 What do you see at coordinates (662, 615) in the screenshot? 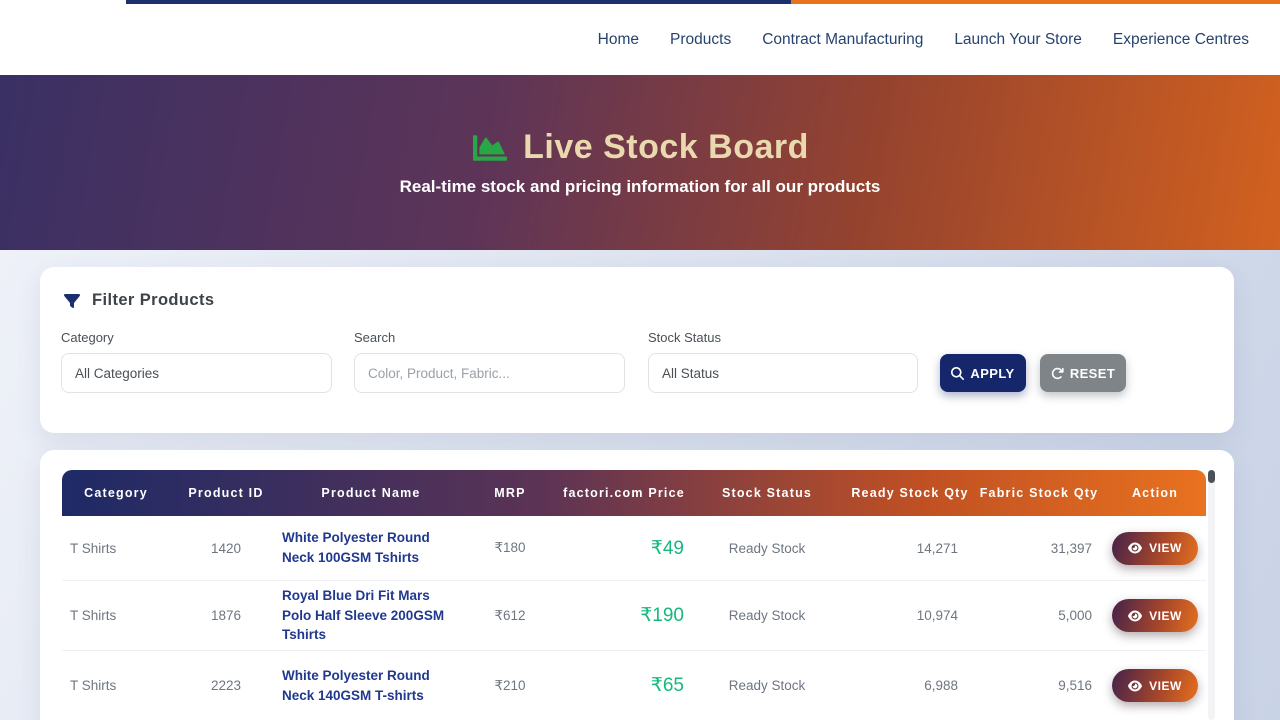
I see `cell-price: ₹190` at bounding box center [662, 615].